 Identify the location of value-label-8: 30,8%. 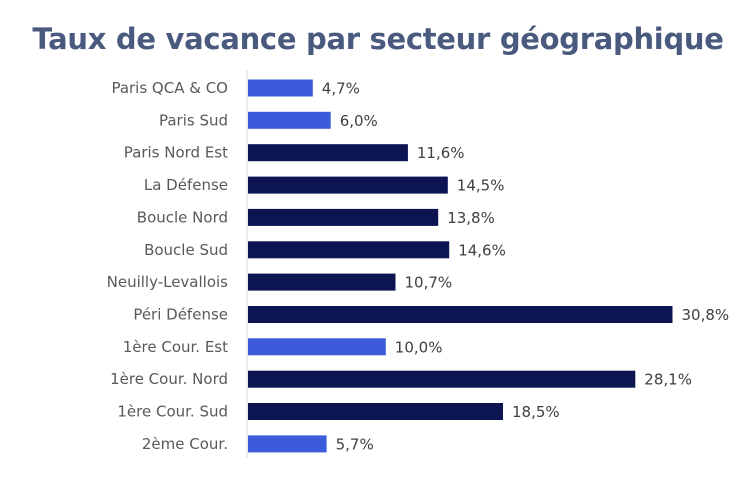
(706, 315).